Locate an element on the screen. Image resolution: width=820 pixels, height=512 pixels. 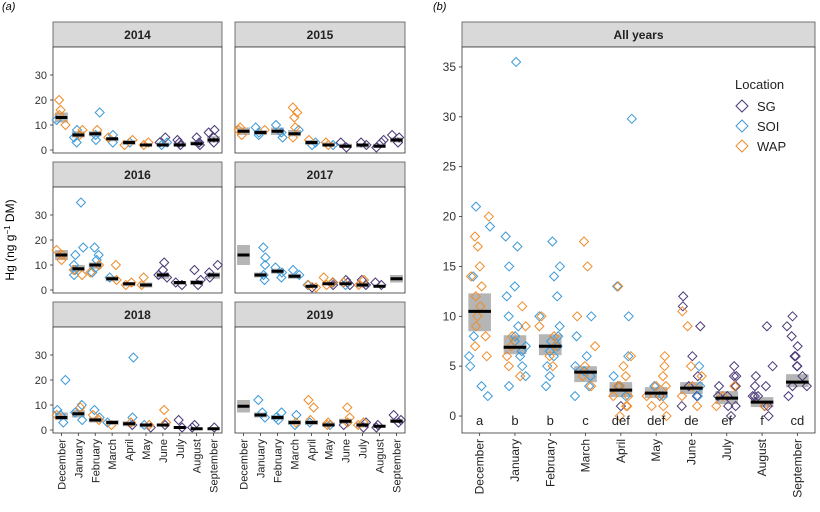
significance-letter: b is located at coordinates (550, 420).